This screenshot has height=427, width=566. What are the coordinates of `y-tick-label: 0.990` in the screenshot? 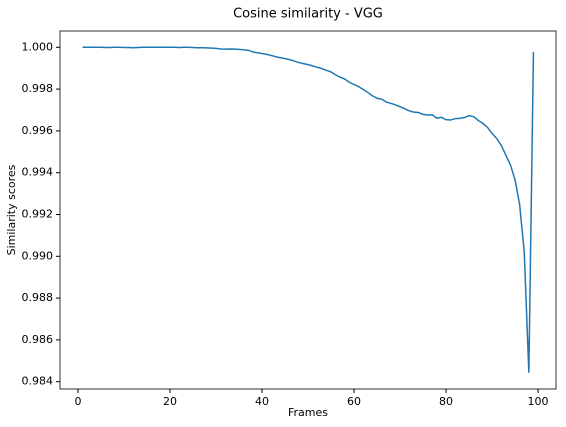 It's located at (38, 255).